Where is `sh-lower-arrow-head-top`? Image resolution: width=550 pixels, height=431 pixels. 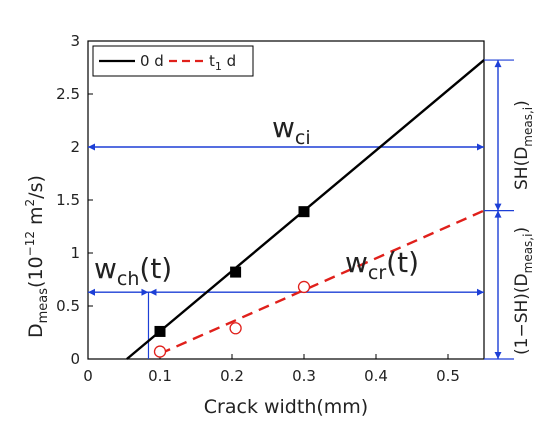 sh-lower-arrow-head-top is located at coordinates (498, 214).